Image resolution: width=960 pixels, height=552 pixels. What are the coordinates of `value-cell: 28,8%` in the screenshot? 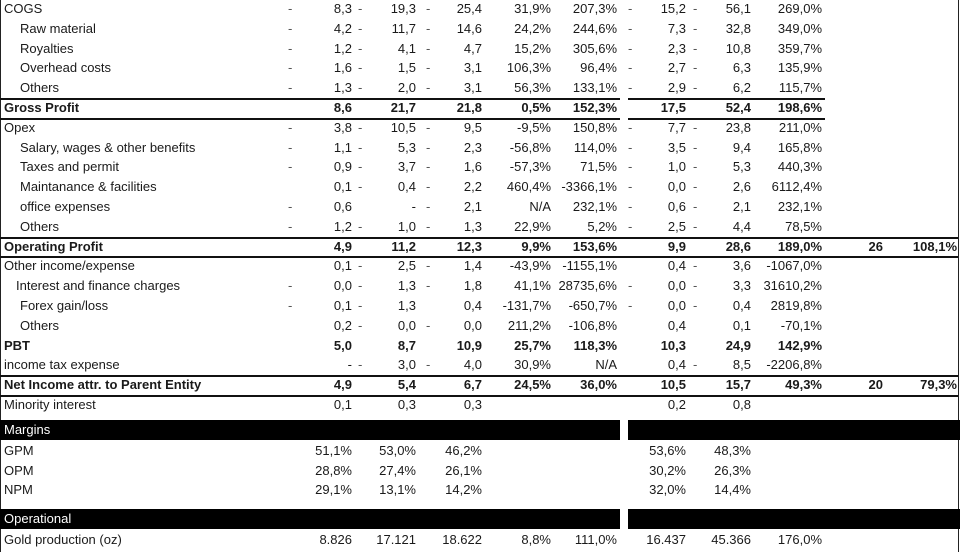 It's located at (333, 470).